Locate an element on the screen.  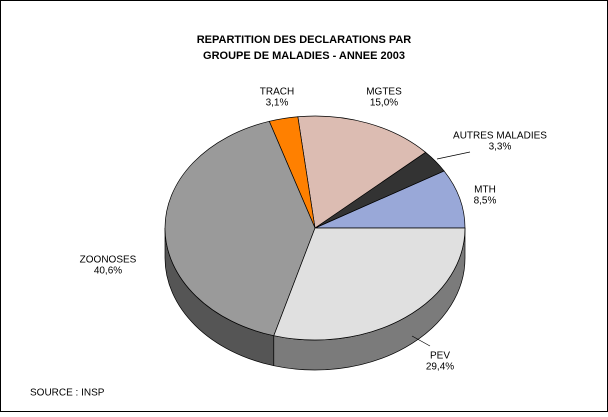
slice-label: AUTRES MALADIES is located at coordinates (500, 136).